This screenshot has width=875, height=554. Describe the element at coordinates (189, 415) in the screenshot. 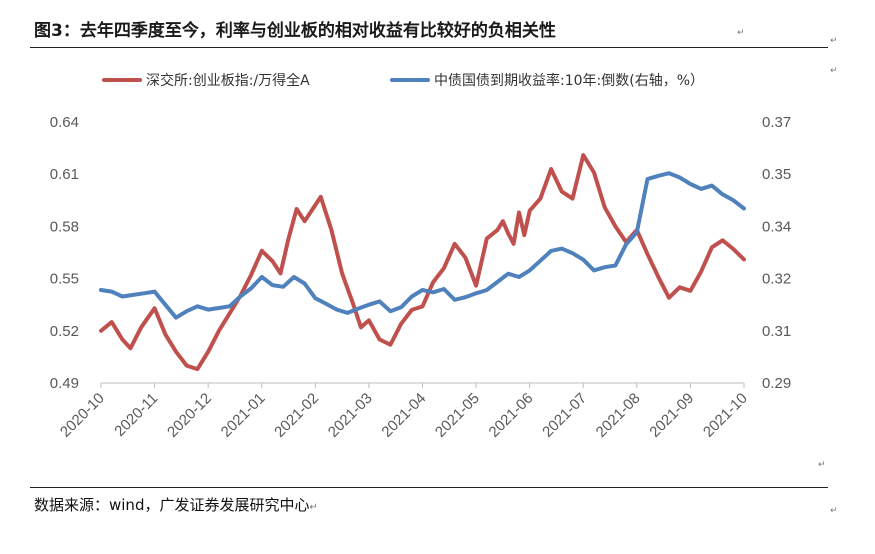

I see `x-tick-label: 2020-12` at that location.